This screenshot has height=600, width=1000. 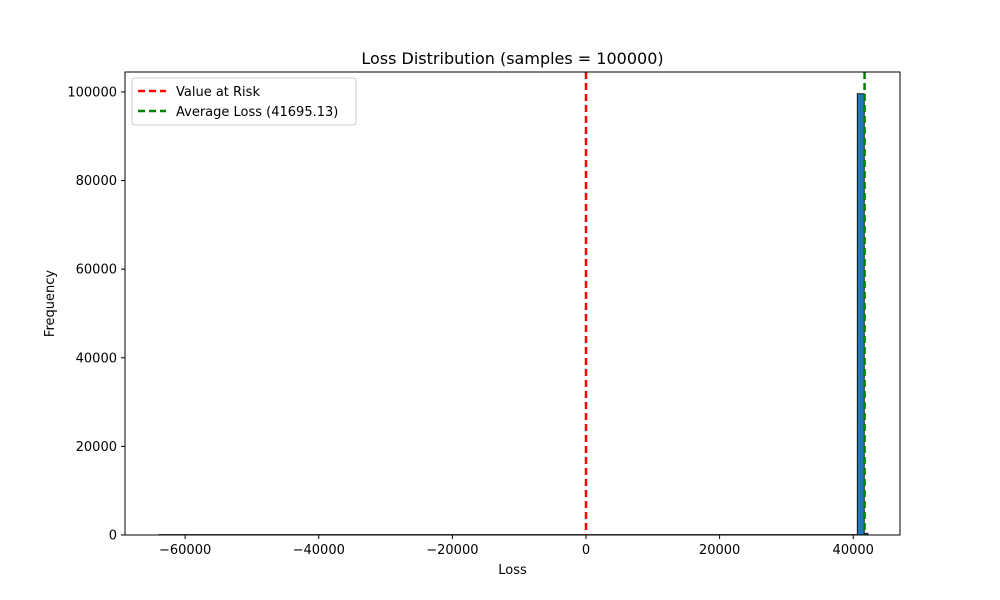 What do you see at coordinates (92, 92) in the screenshot?
I see `y-tick-label: 100000` at bounding box center [92, 92].